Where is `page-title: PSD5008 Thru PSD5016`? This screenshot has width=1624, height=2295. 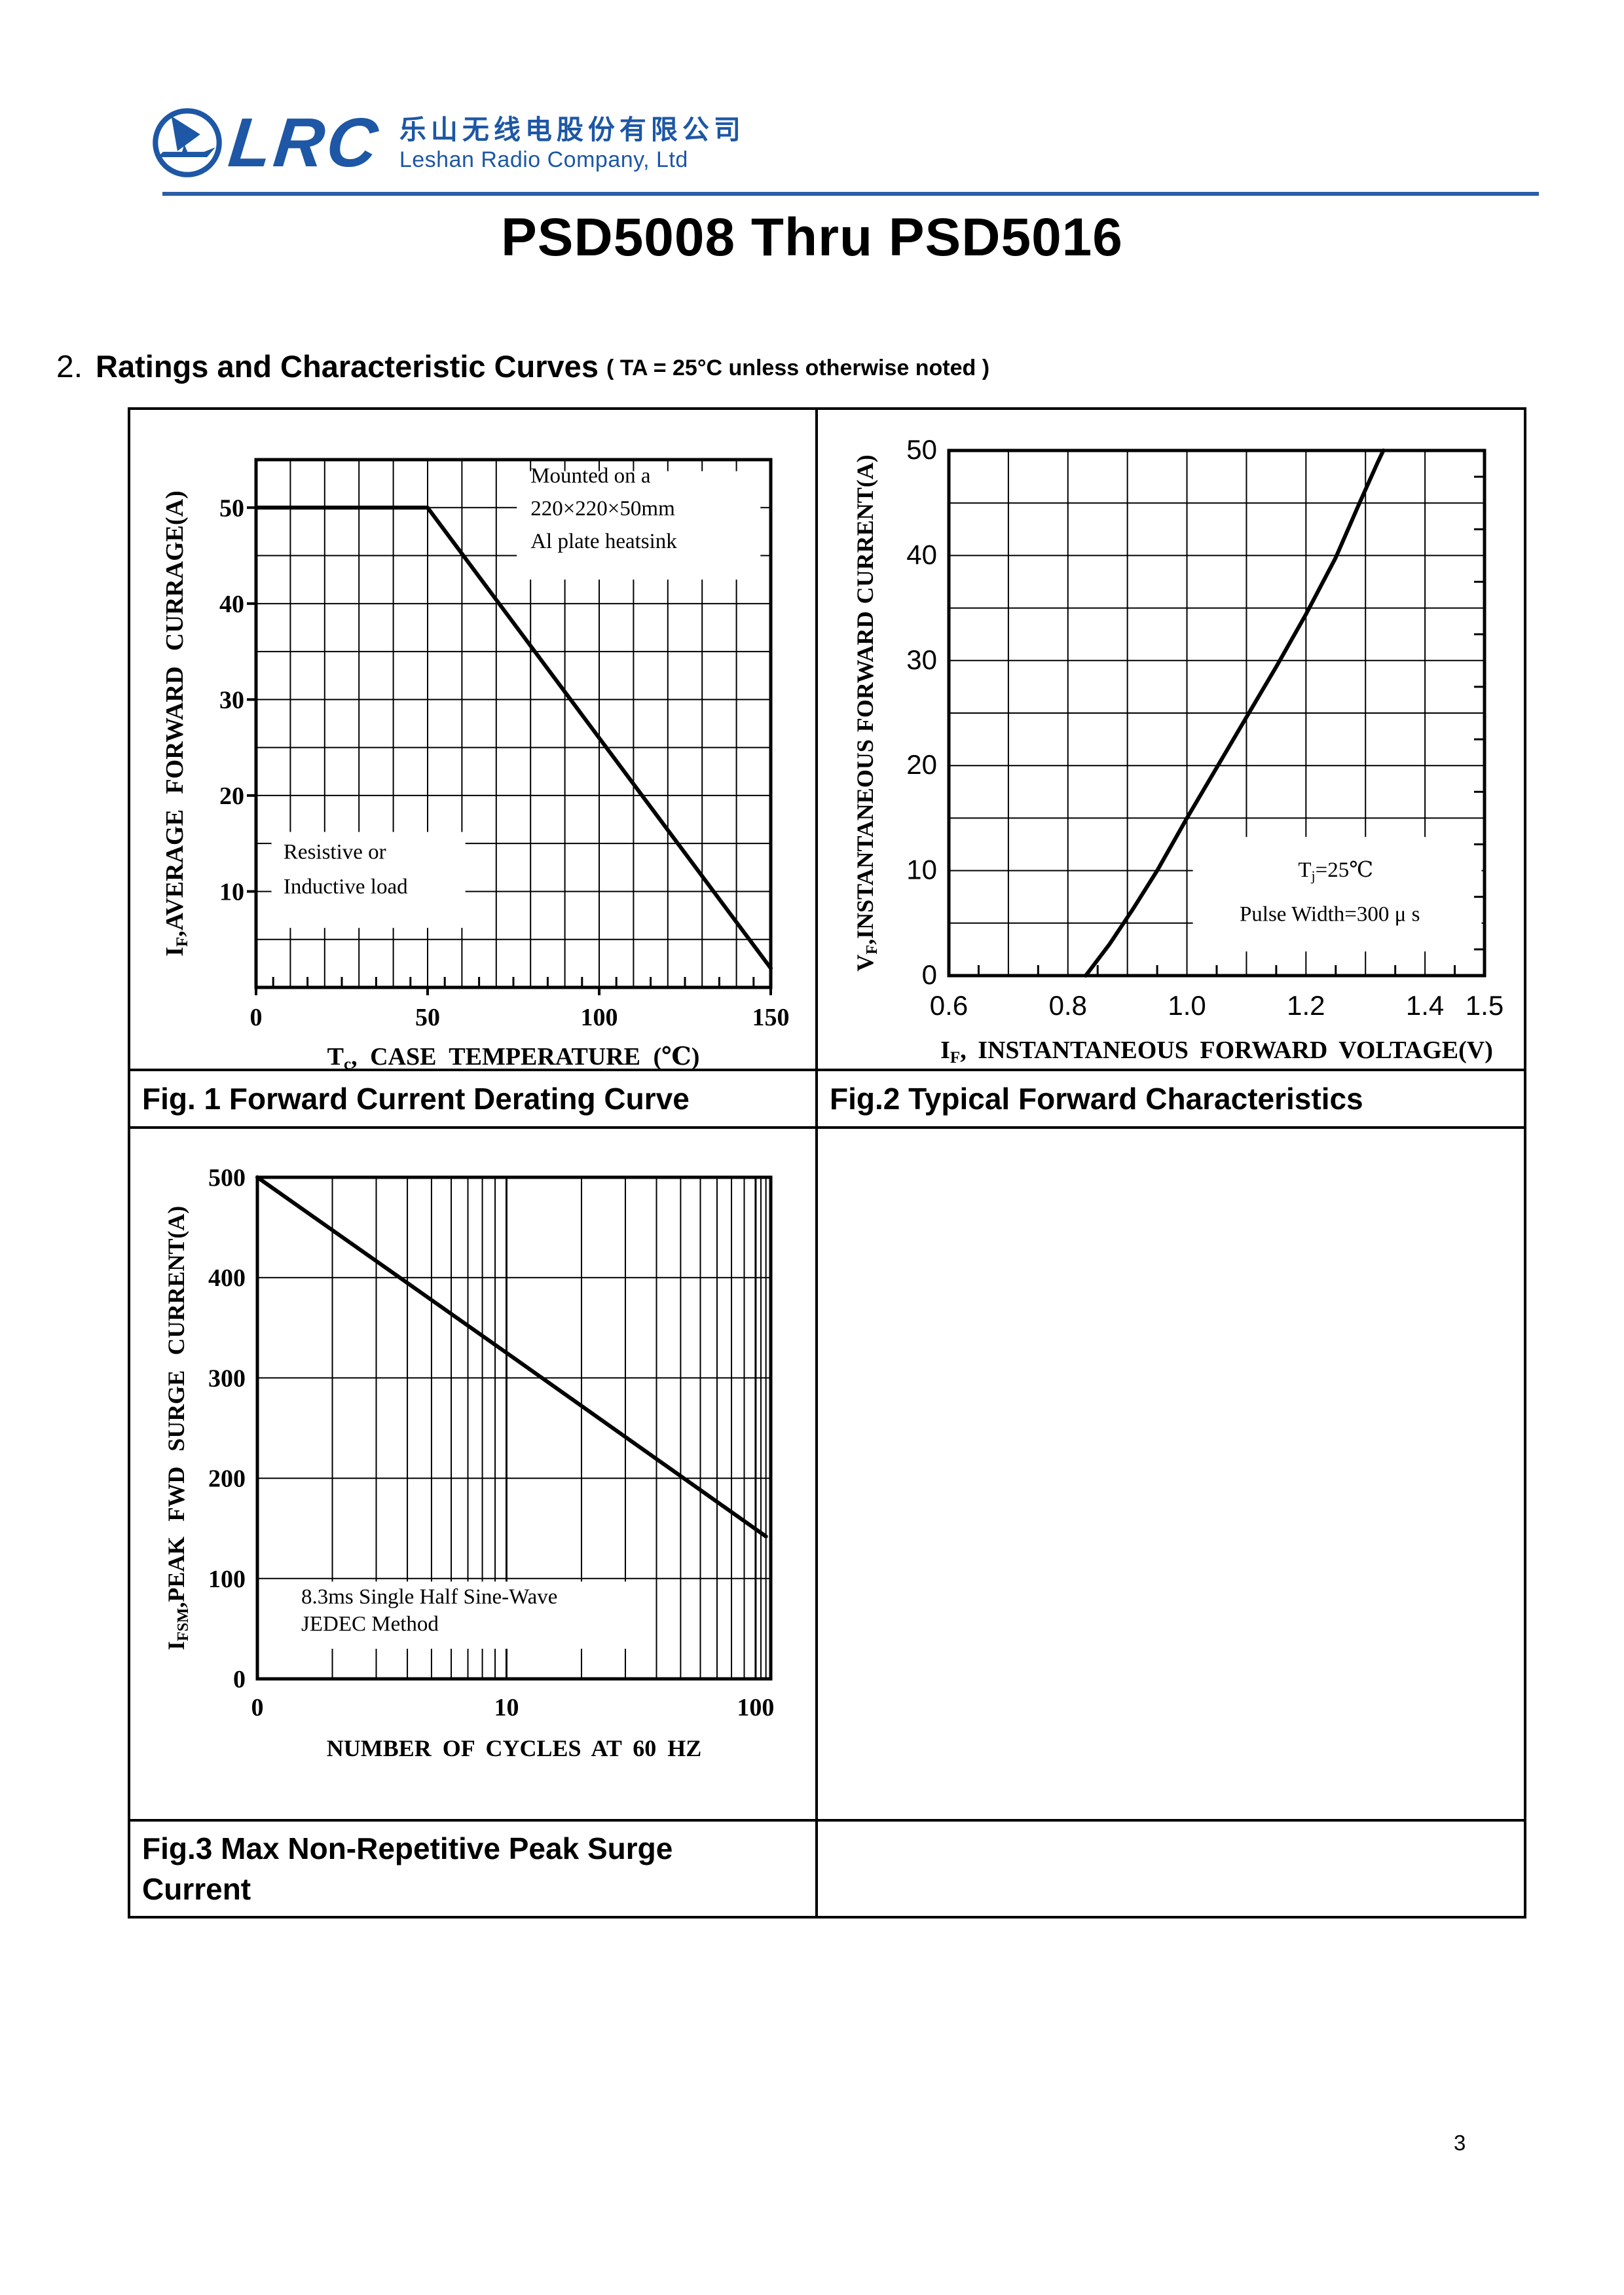 page-title: PSD5008 Thru PSD5016 is located at coordinates (812, 237).